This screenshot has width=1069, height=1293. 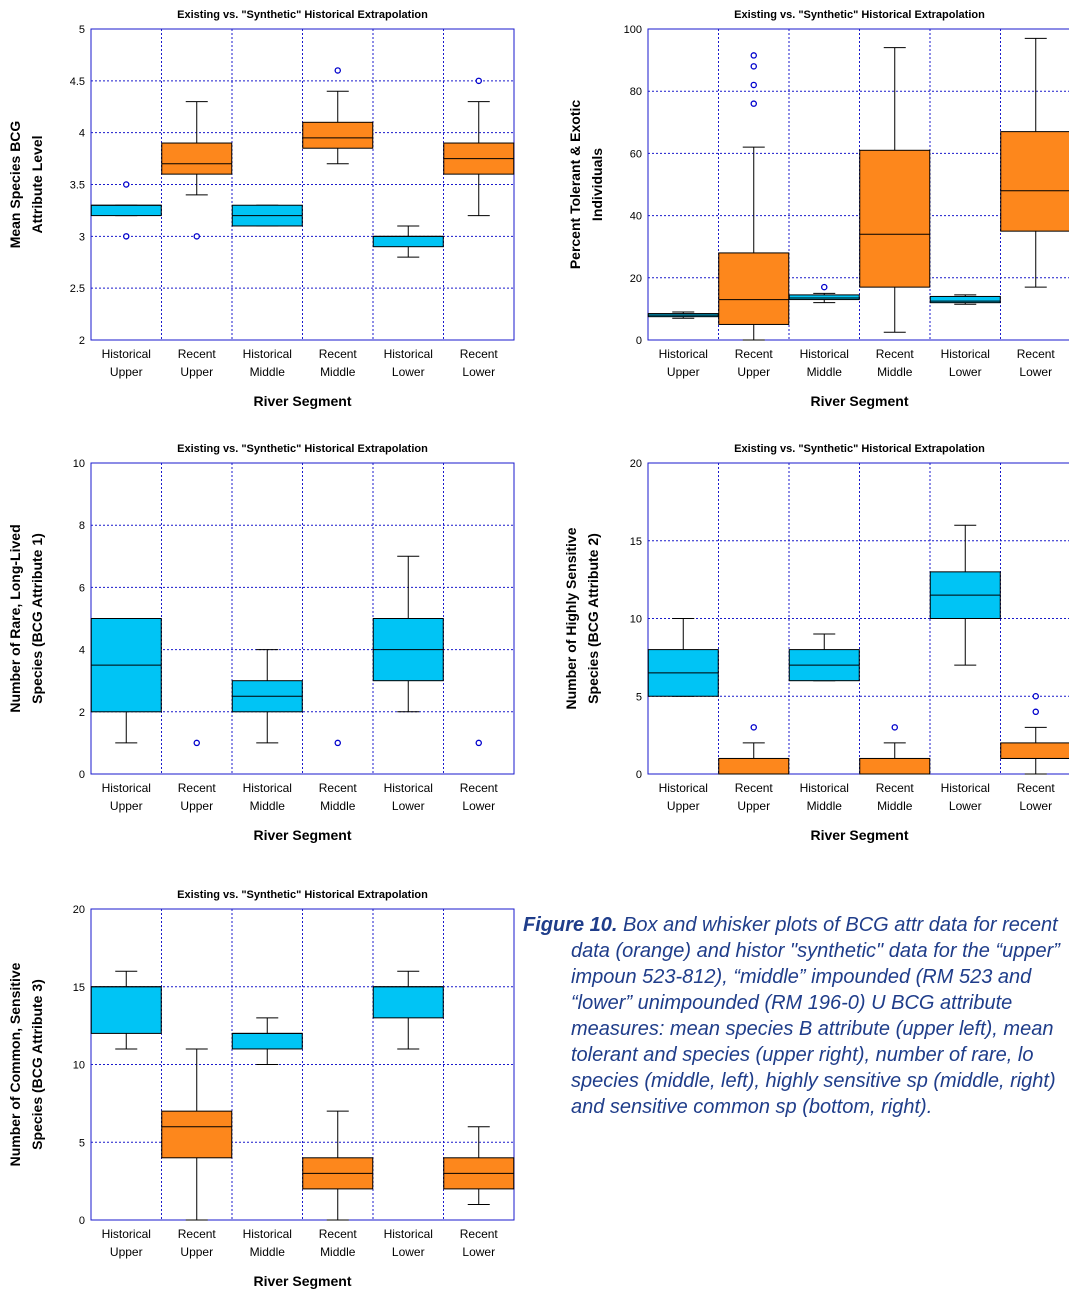 I want to click on y-axis-label: Number of Common, Sensitive, so click(x=15, y=1064).